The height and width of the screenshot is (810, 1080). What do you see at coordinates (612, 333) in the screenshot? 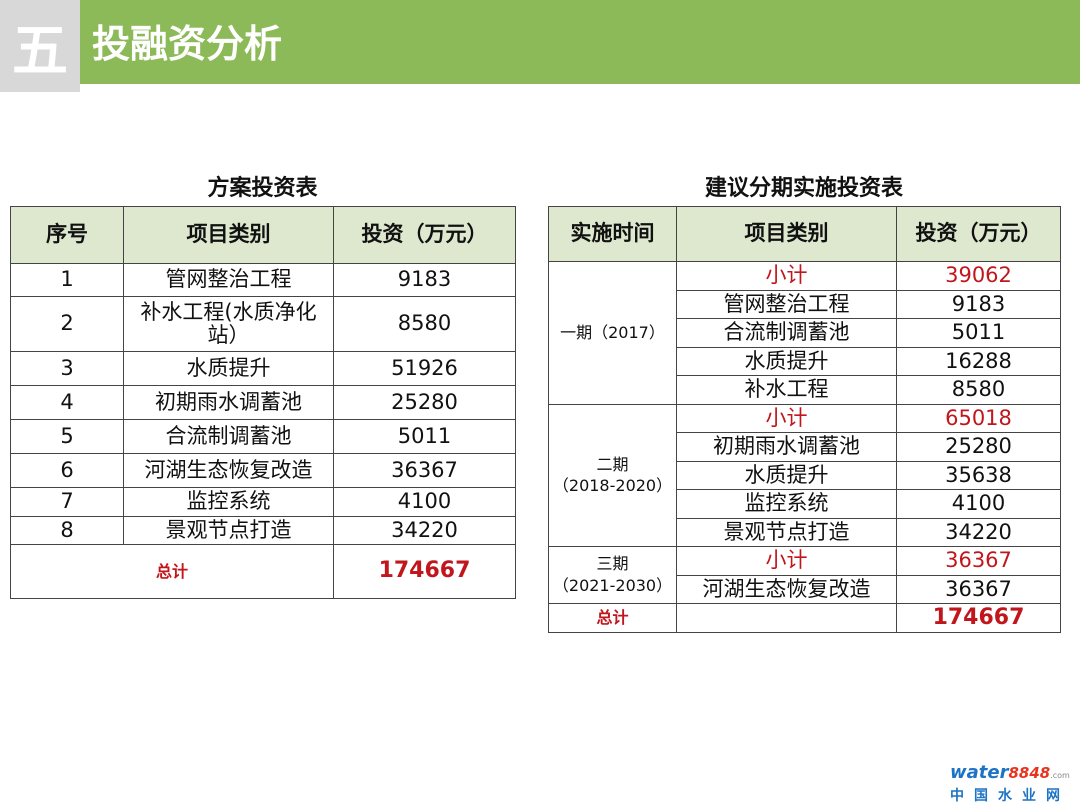
I see `phase-label: 一期（2017）` at bounding box center [612, 333].